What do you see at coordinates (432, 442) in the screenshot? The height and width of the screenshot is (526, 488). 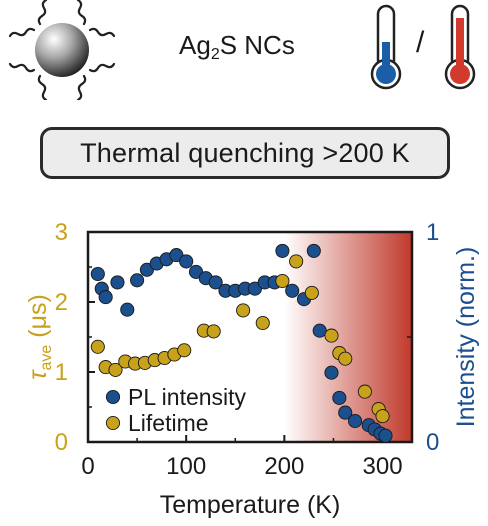 I see `y-right-tick-label: 0` at bounding box center [432, 442].